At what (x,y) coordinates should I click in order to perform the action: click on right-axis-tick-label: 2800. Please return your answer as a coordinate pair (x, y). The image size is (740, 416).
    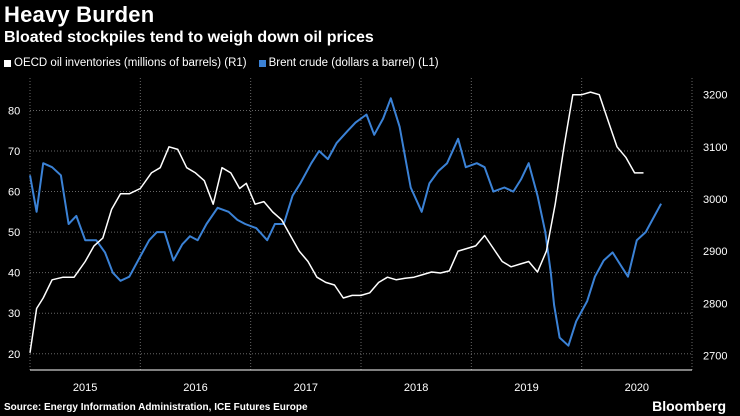
    Looking at the image, I should click on (715, 304).